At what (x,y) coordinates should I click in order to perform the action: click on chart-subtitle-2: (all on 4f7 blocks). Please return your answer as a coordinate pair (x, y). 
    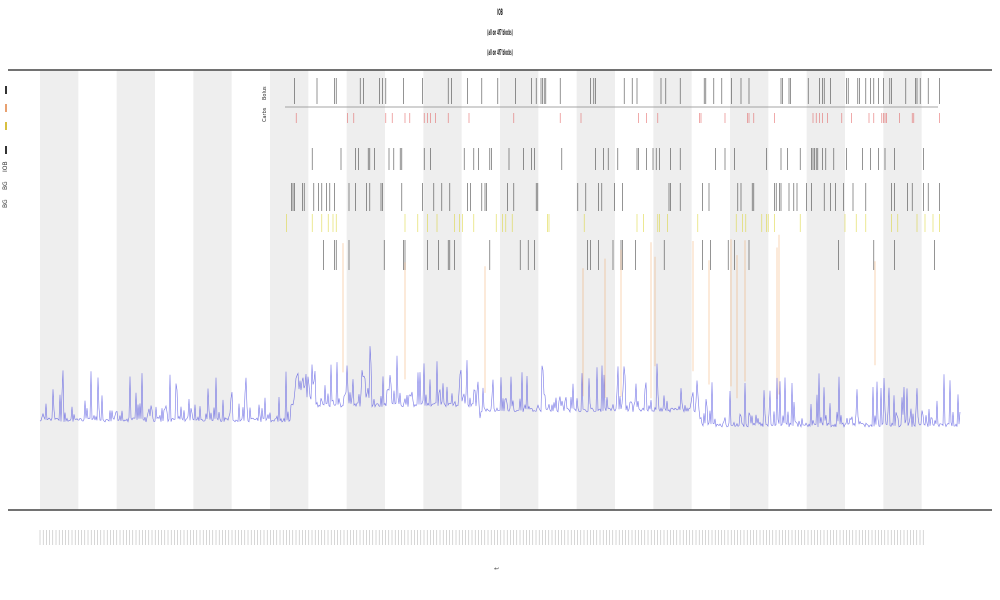
    Looking at the image, I should click on (500, 52).